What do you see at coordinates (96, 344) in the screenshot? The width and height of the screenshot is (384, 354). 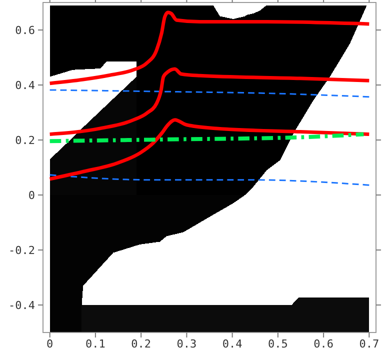 I see `x-tick-label: 0.1` at bounding box center [96, 344].